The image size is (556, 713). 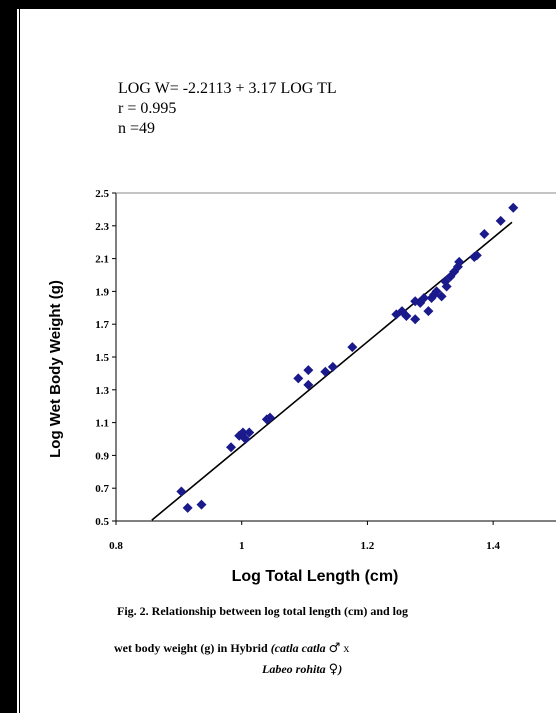 I want to click on female-symbol-icon: ♀, so click(x=333, y=669).